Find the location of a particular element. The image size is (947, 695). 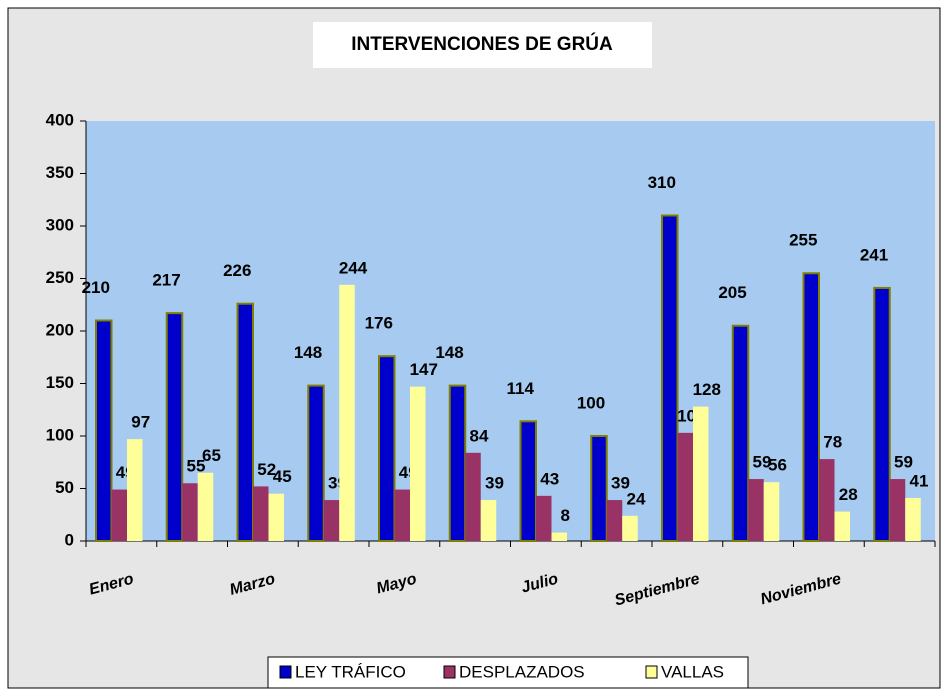

value-label: 45 is located at coordinates (282, 476).